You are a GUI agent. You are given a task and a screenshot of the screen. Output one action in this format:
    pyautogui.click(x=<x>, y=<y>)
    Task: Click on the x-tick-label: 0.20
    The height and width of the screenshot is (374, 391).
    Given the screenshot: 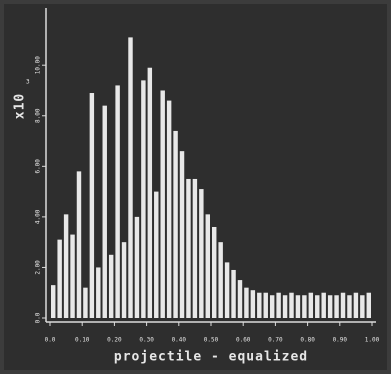 What is the action you would take?
    pyautogui.click(x=114, y=340)
    